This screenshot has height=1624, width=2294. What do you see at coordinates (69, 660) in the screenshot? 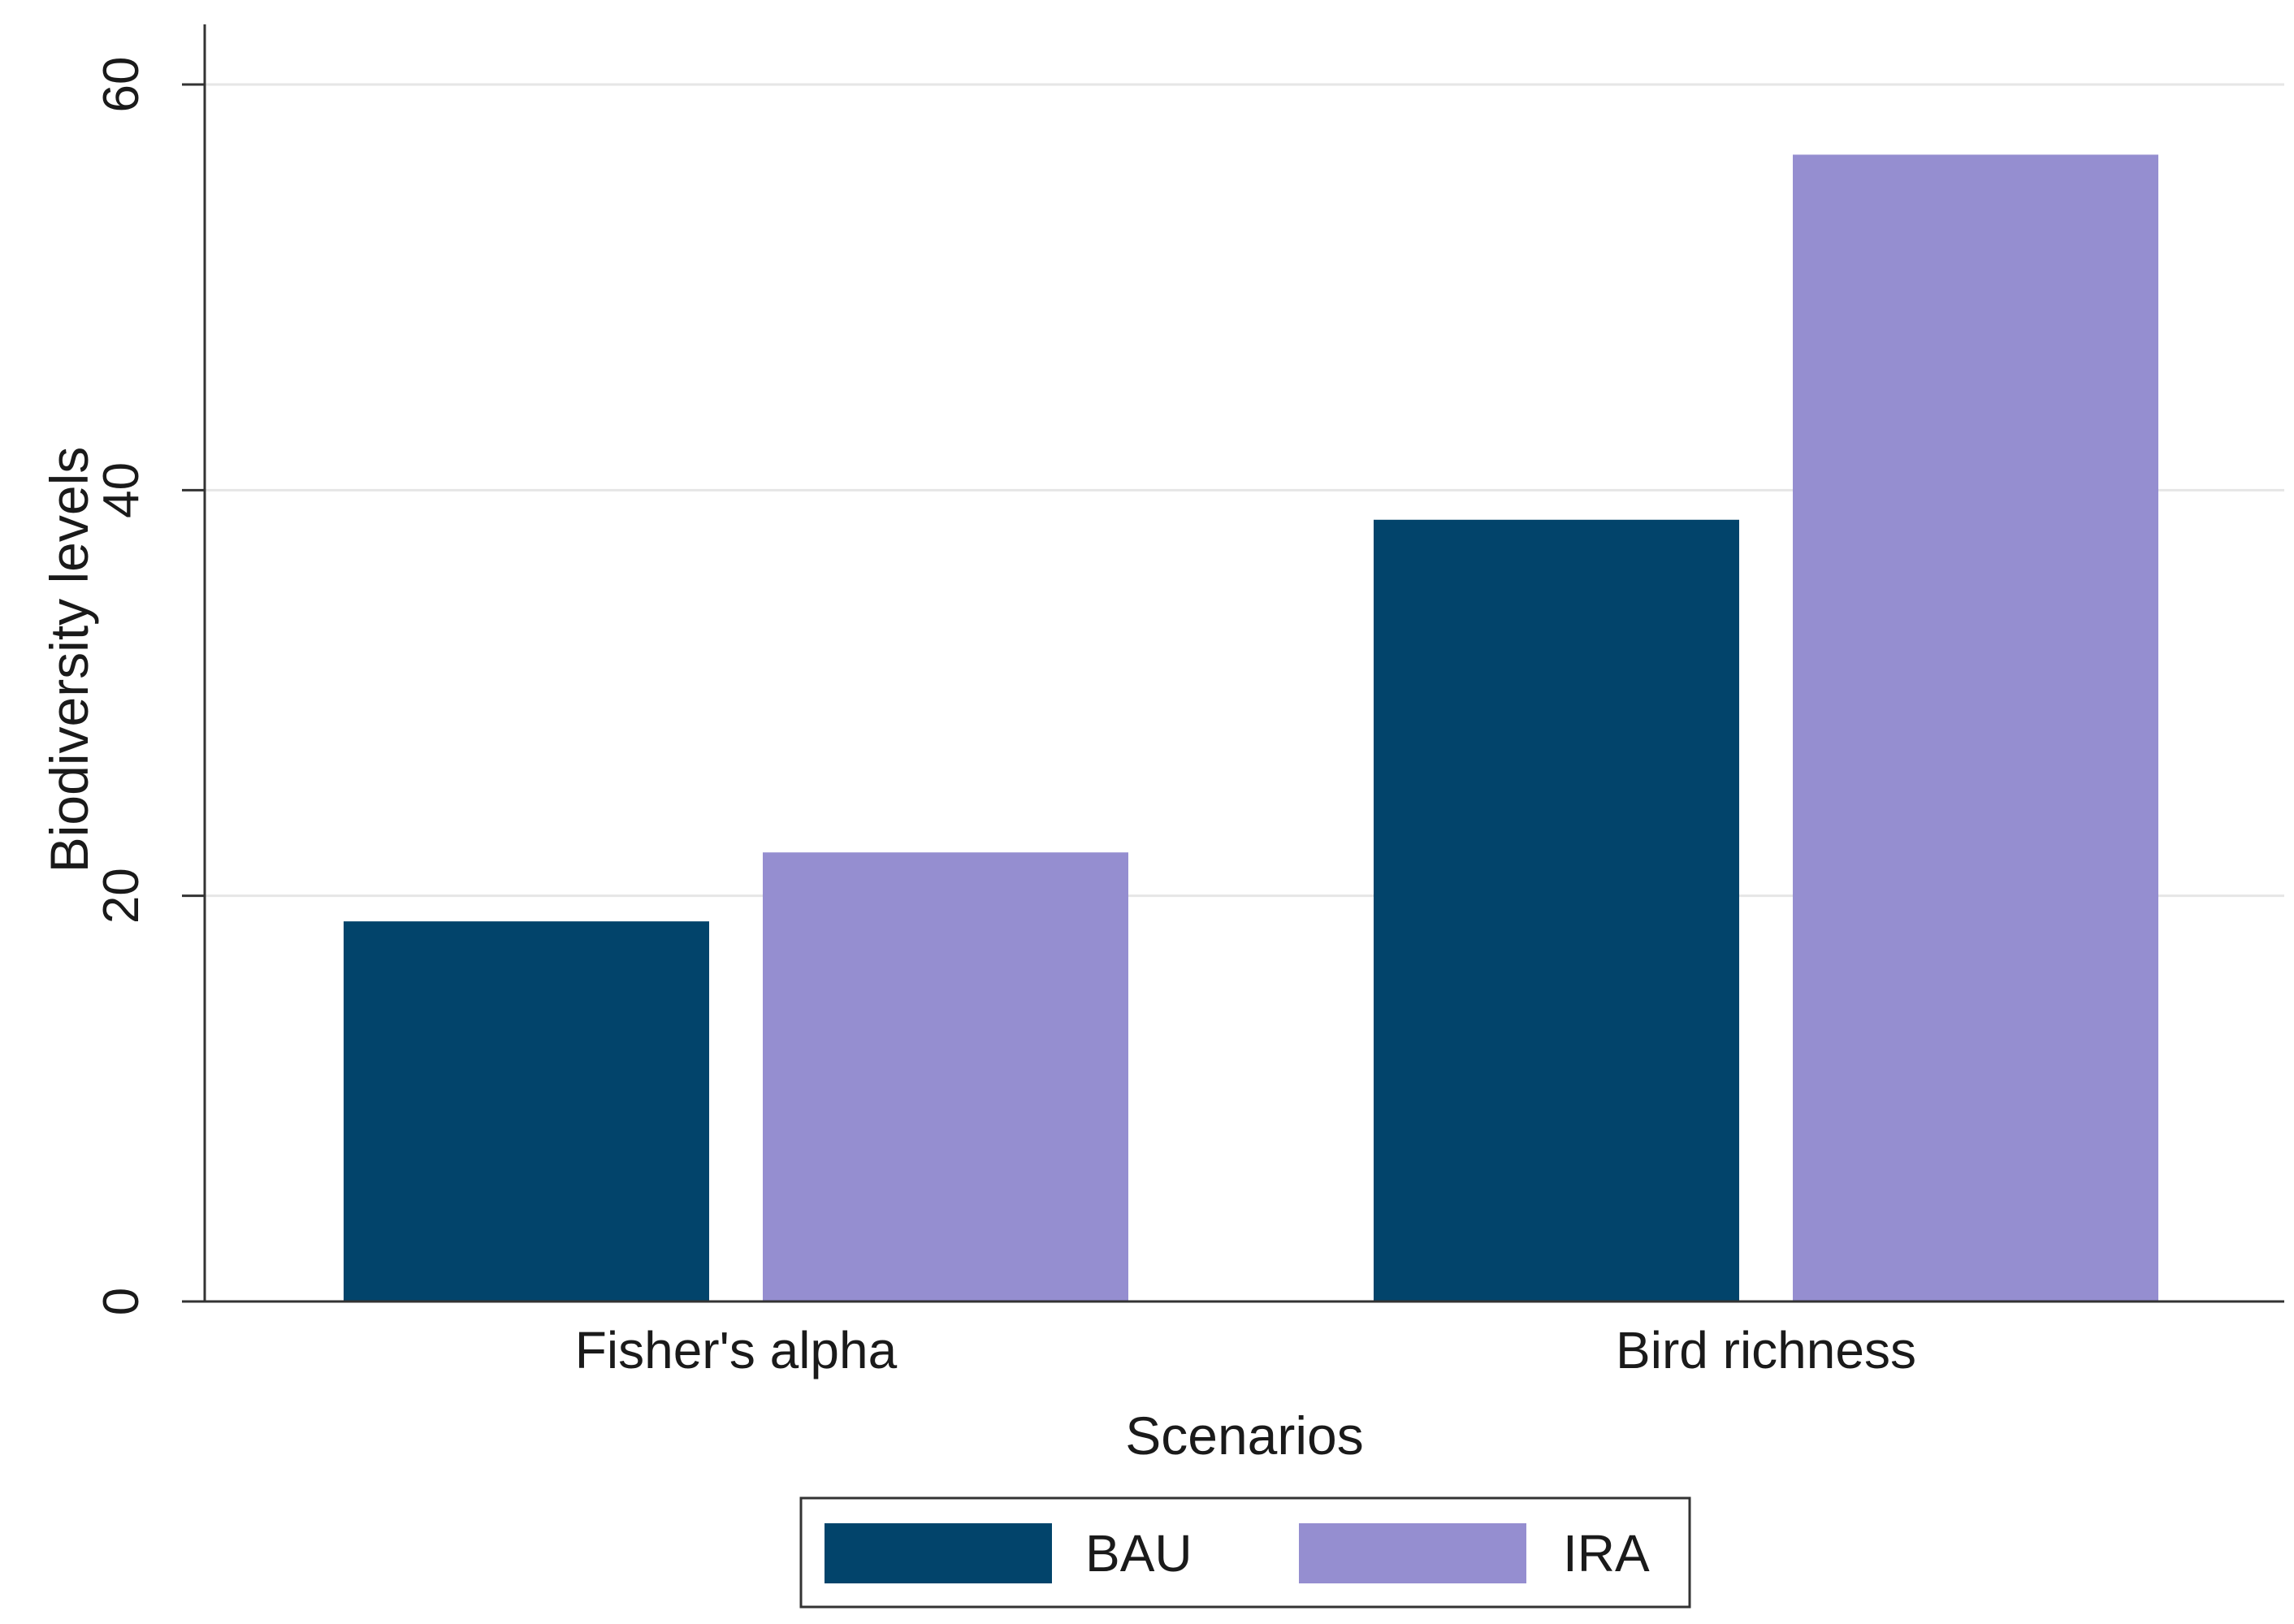
I see `y-axis-title: Biodiversity levels` at bounding box center [69, 660].